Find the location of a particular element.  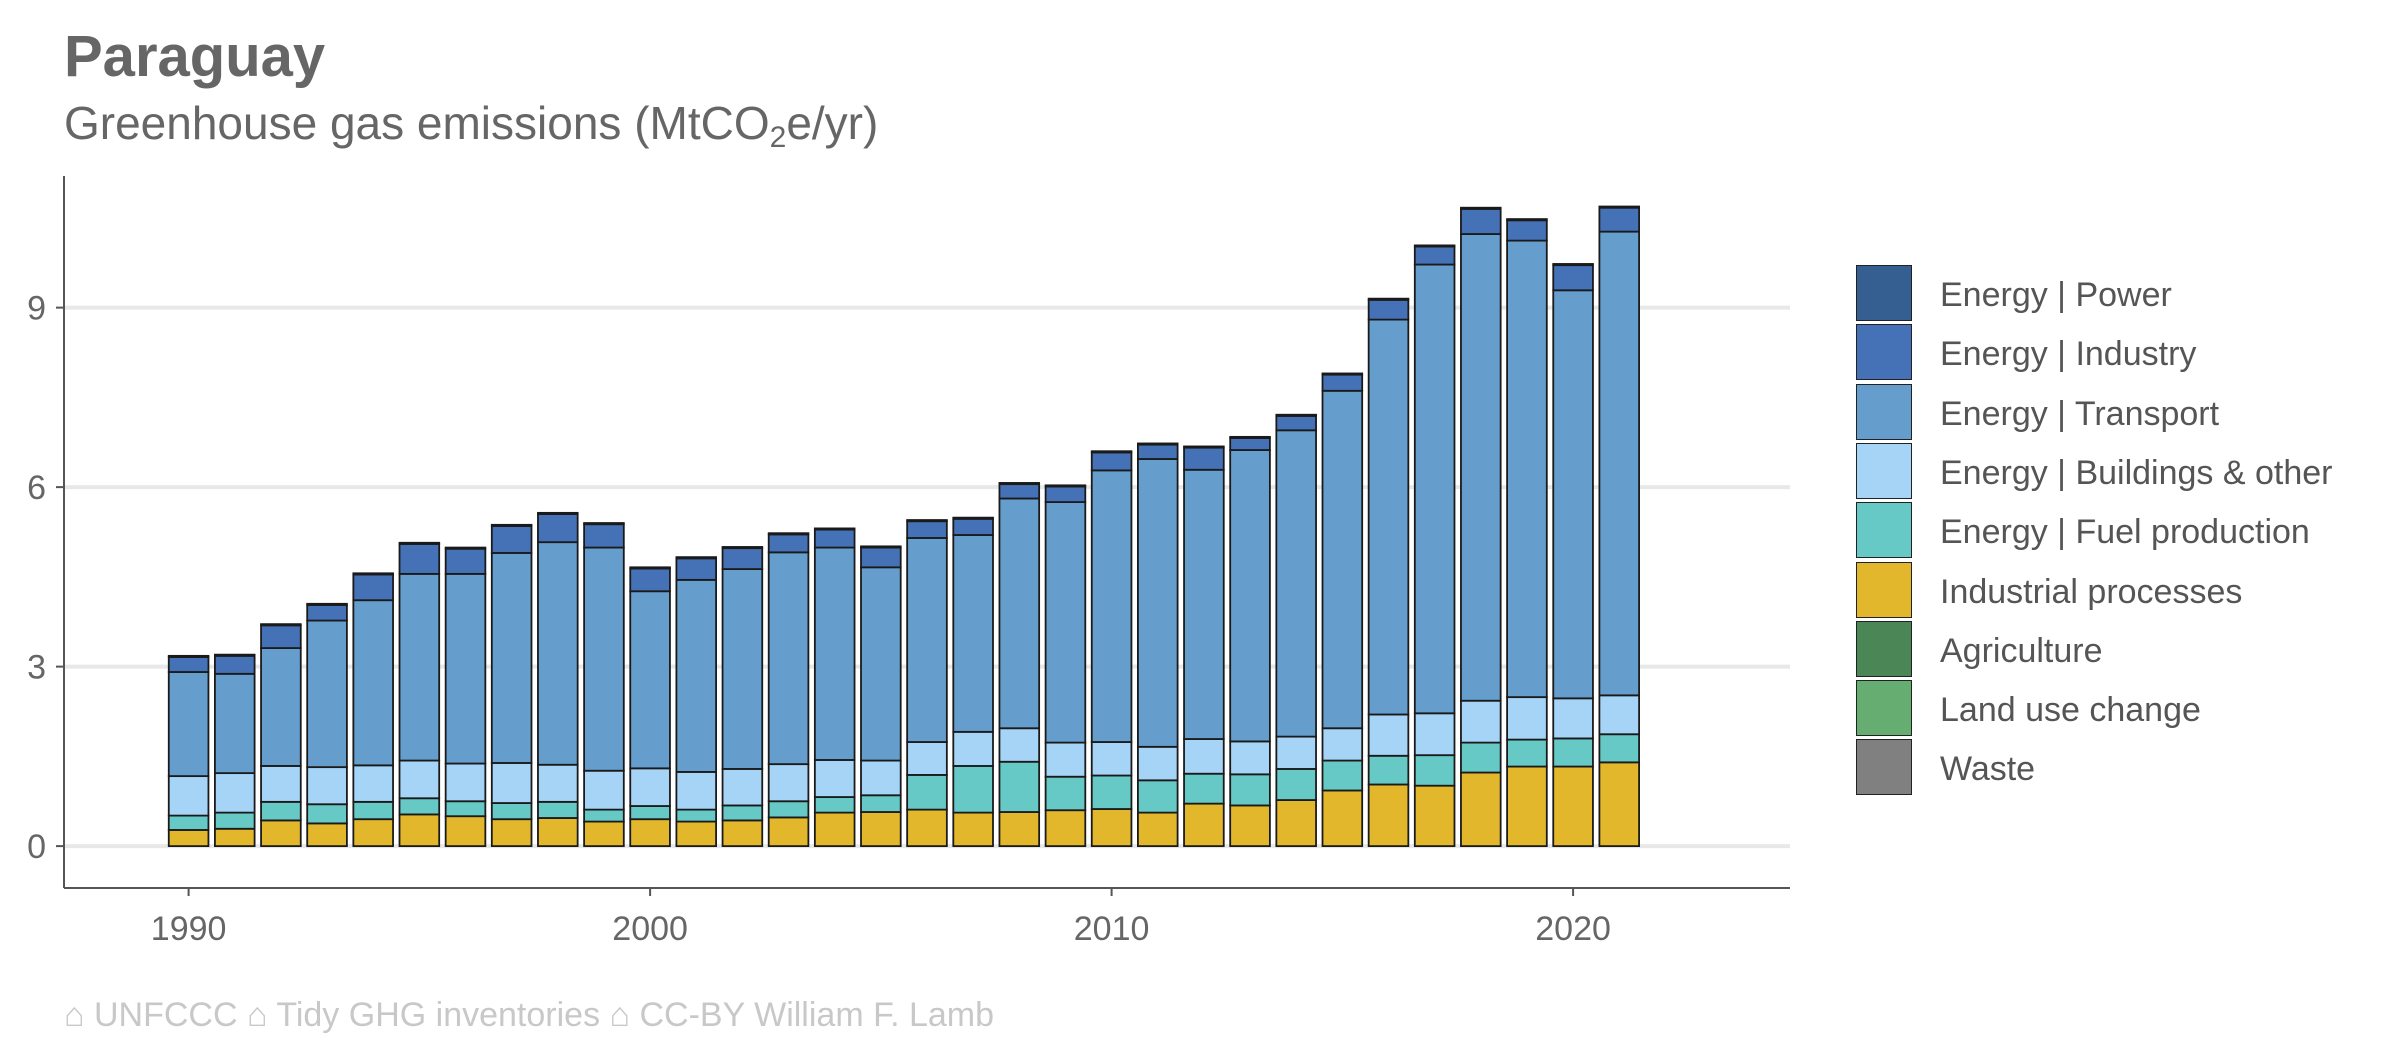

bar-segment-2012-industrial-processes is located at coordinates (1204, 825).